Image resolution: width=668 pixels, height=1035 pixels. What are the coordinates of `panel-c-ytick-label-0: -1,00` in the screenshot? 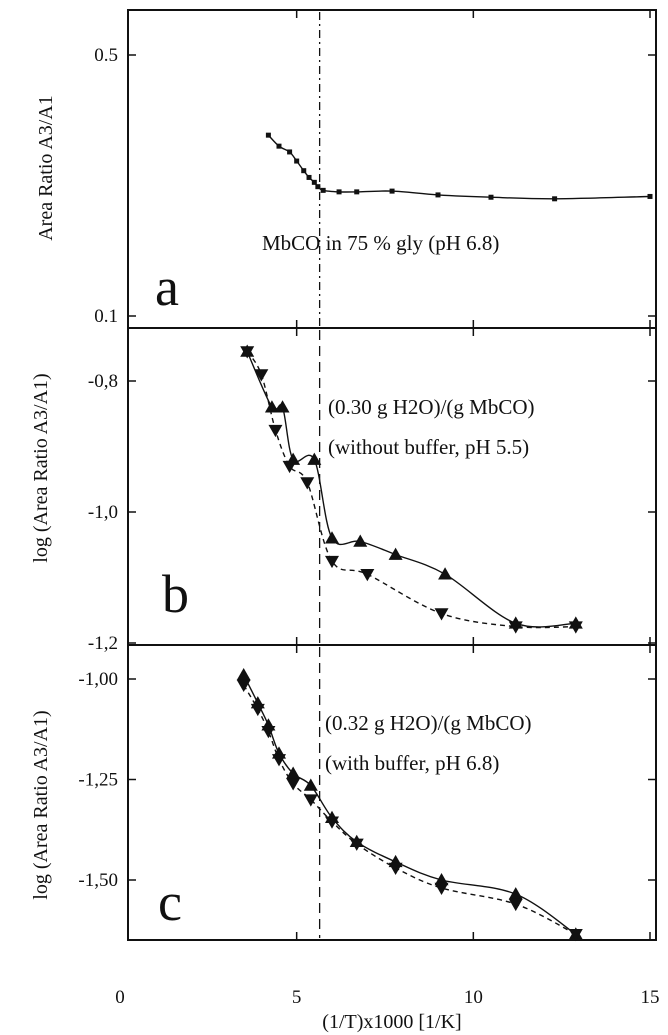 It's located at (98, 679).